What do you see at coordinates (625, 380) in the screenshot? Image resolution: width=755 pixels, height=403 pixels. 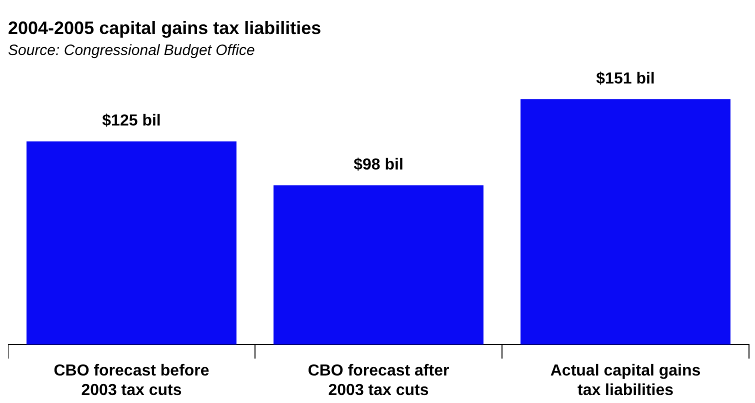 I see `x-tick-label: Actual capital gains tax liabilities` at bounding box center [625, 380].